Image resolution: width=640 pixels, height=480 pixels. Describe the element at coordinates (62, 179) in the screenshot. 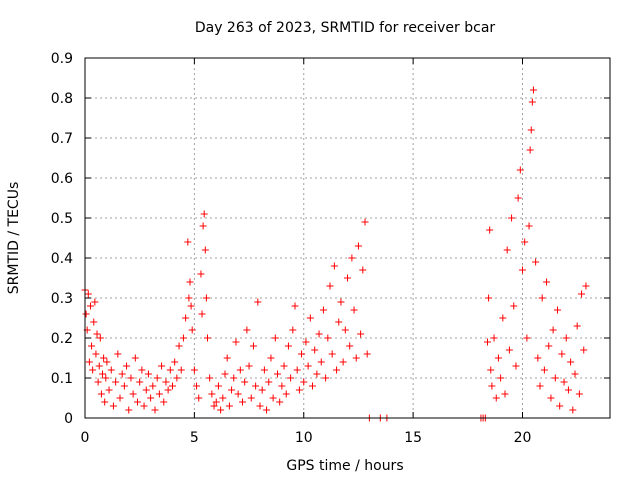

I see `y-tick-label: 0.6` at that location.